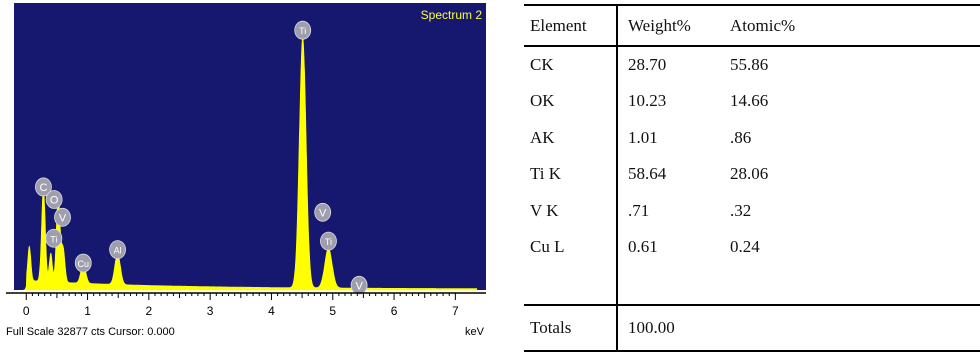 Image resolution: width=980 pixels, height=352 pixels. I want to click on cell-atomic: 14.66, so click(749, 101).